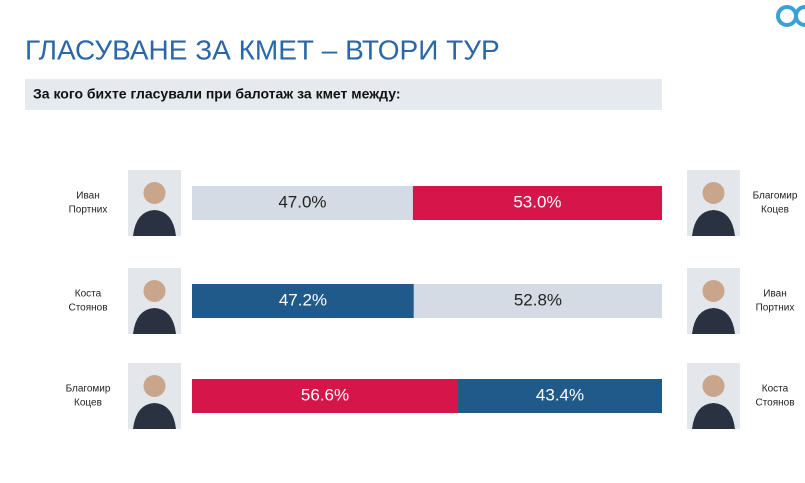  Describe the element at coordinates (87, 308) in the screenshot. I see `left-name: Стоянов` at that location.